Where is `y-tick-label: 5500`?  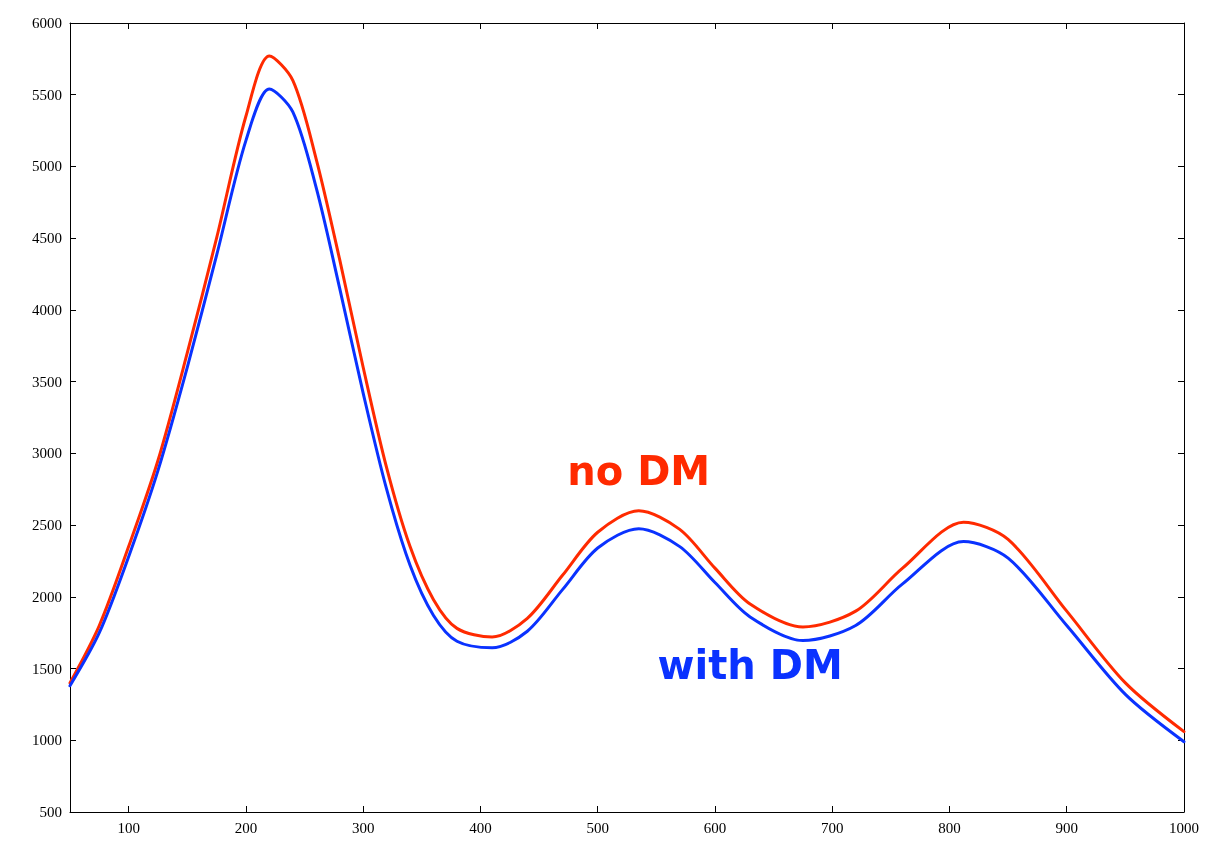 y-tick-label: 5500 is located at coordinates (47, 94).